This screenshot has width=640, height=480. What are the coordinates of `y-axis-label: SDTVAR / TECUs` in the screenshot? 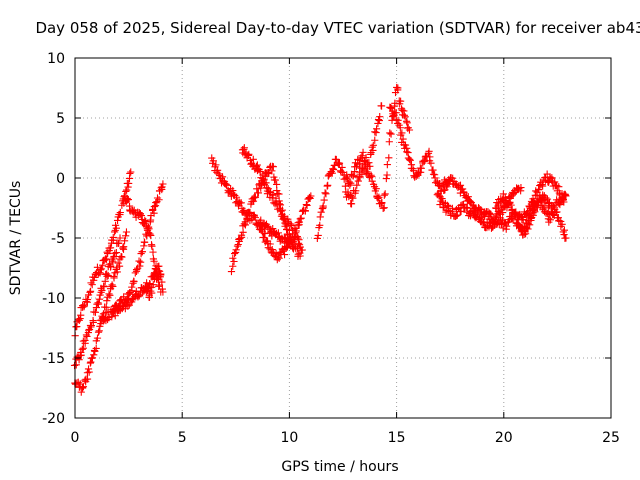 It's located at (16, 238).